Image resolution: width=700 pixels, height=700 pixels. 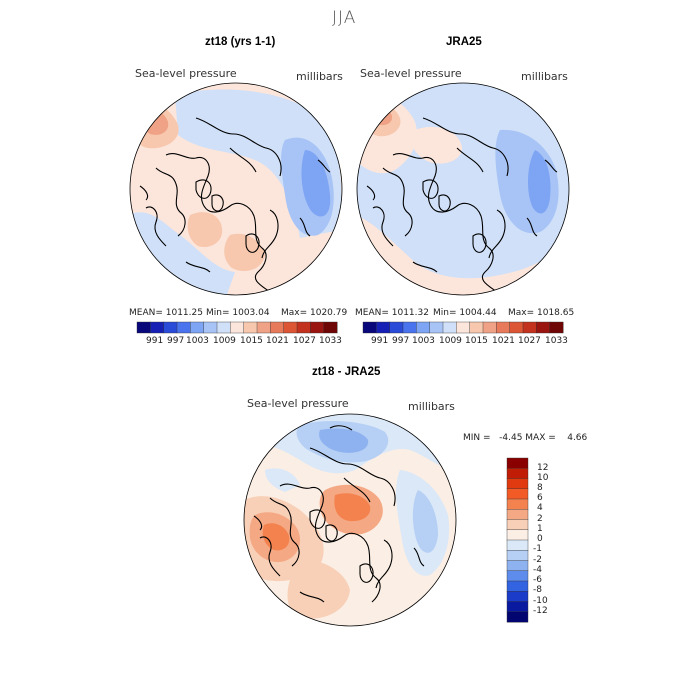 What do you see at coordinates (344, 18) in the screenshot?
I see `figure-title: JJA` at bounding box center [344, 18].